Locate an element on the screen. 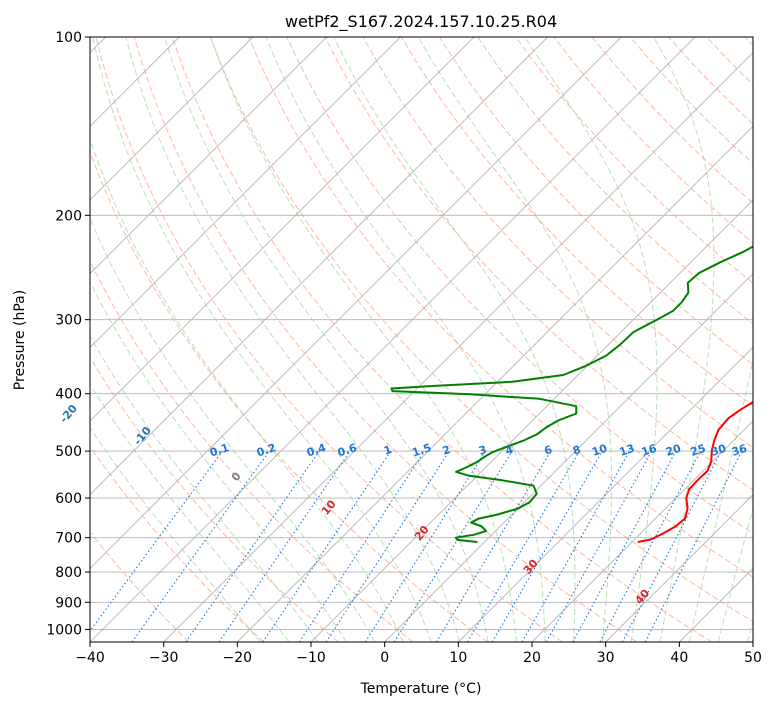 The height and width of the screenshot is (708, 775). mixing-ratio-label: 1 is located at coordinates (387, 450).